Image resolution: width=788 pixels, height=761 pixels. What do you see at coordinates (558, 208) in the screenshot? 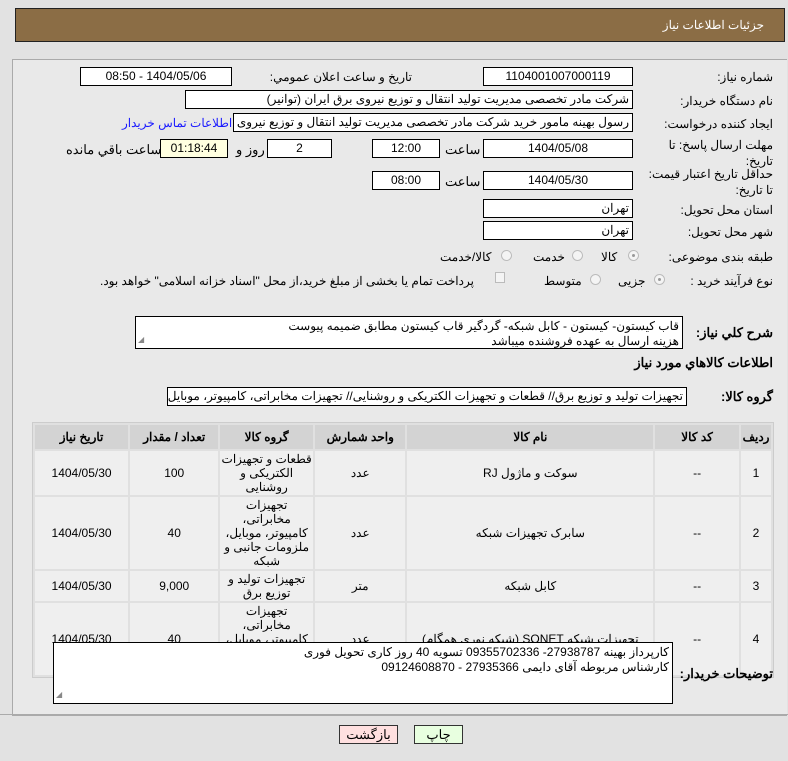
I see `province-field: تهران` at bounding box center [558, 208].